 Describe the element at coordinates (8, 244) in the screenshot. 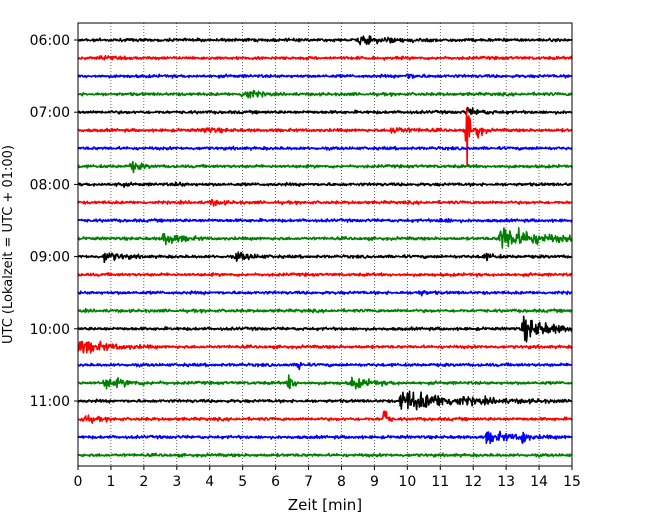

I see `y-axis-label: UTC (Lokalzeit = UTC + 01:00)` at that location.